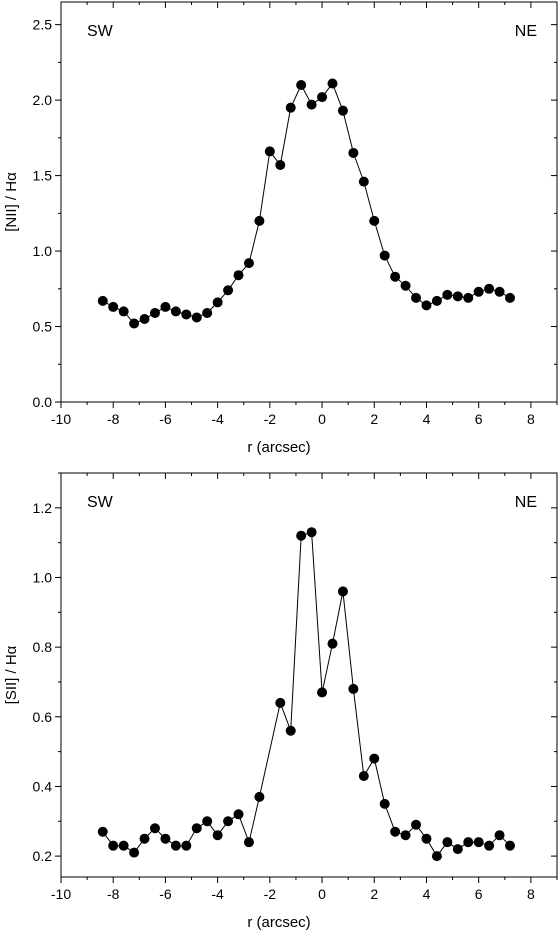 The width and height of the screenshot is (560, 934). I want to click on nii-x-tick-label: 6, so click(479, 419).